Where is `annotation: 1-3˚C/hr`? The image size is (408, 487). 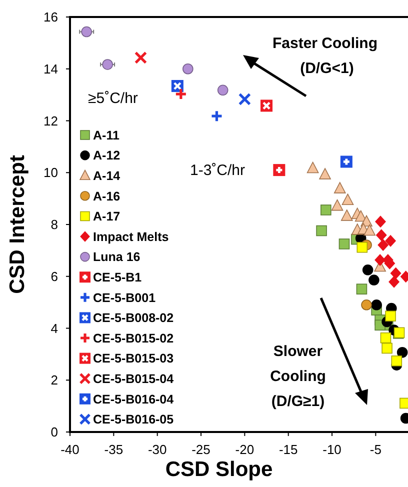
annotation: 1-3˚C/hr is located at coordinates (218, 170).